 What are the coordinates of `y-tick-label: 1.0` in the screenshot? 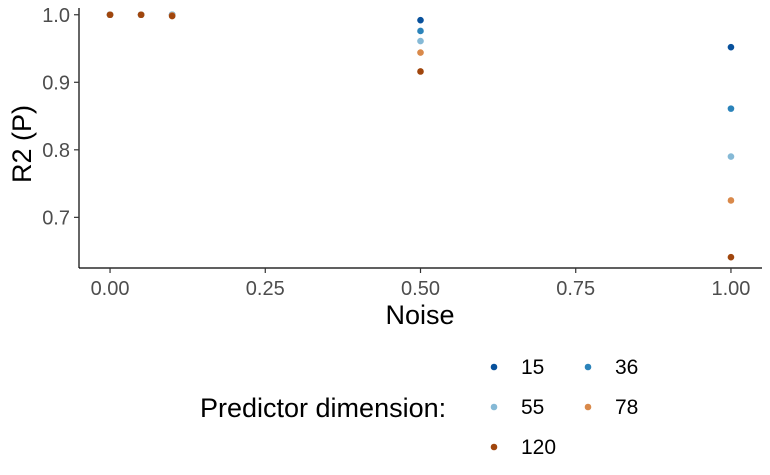 It's located at (56, 16).